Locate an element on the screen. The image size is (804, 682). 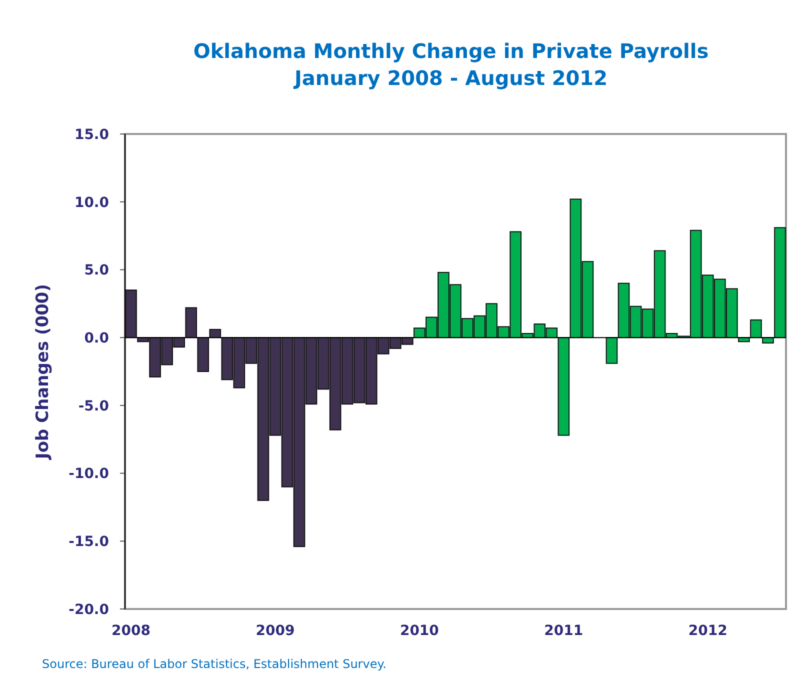
y-tick-label: 10.0 is located at coordinates (92, 202).